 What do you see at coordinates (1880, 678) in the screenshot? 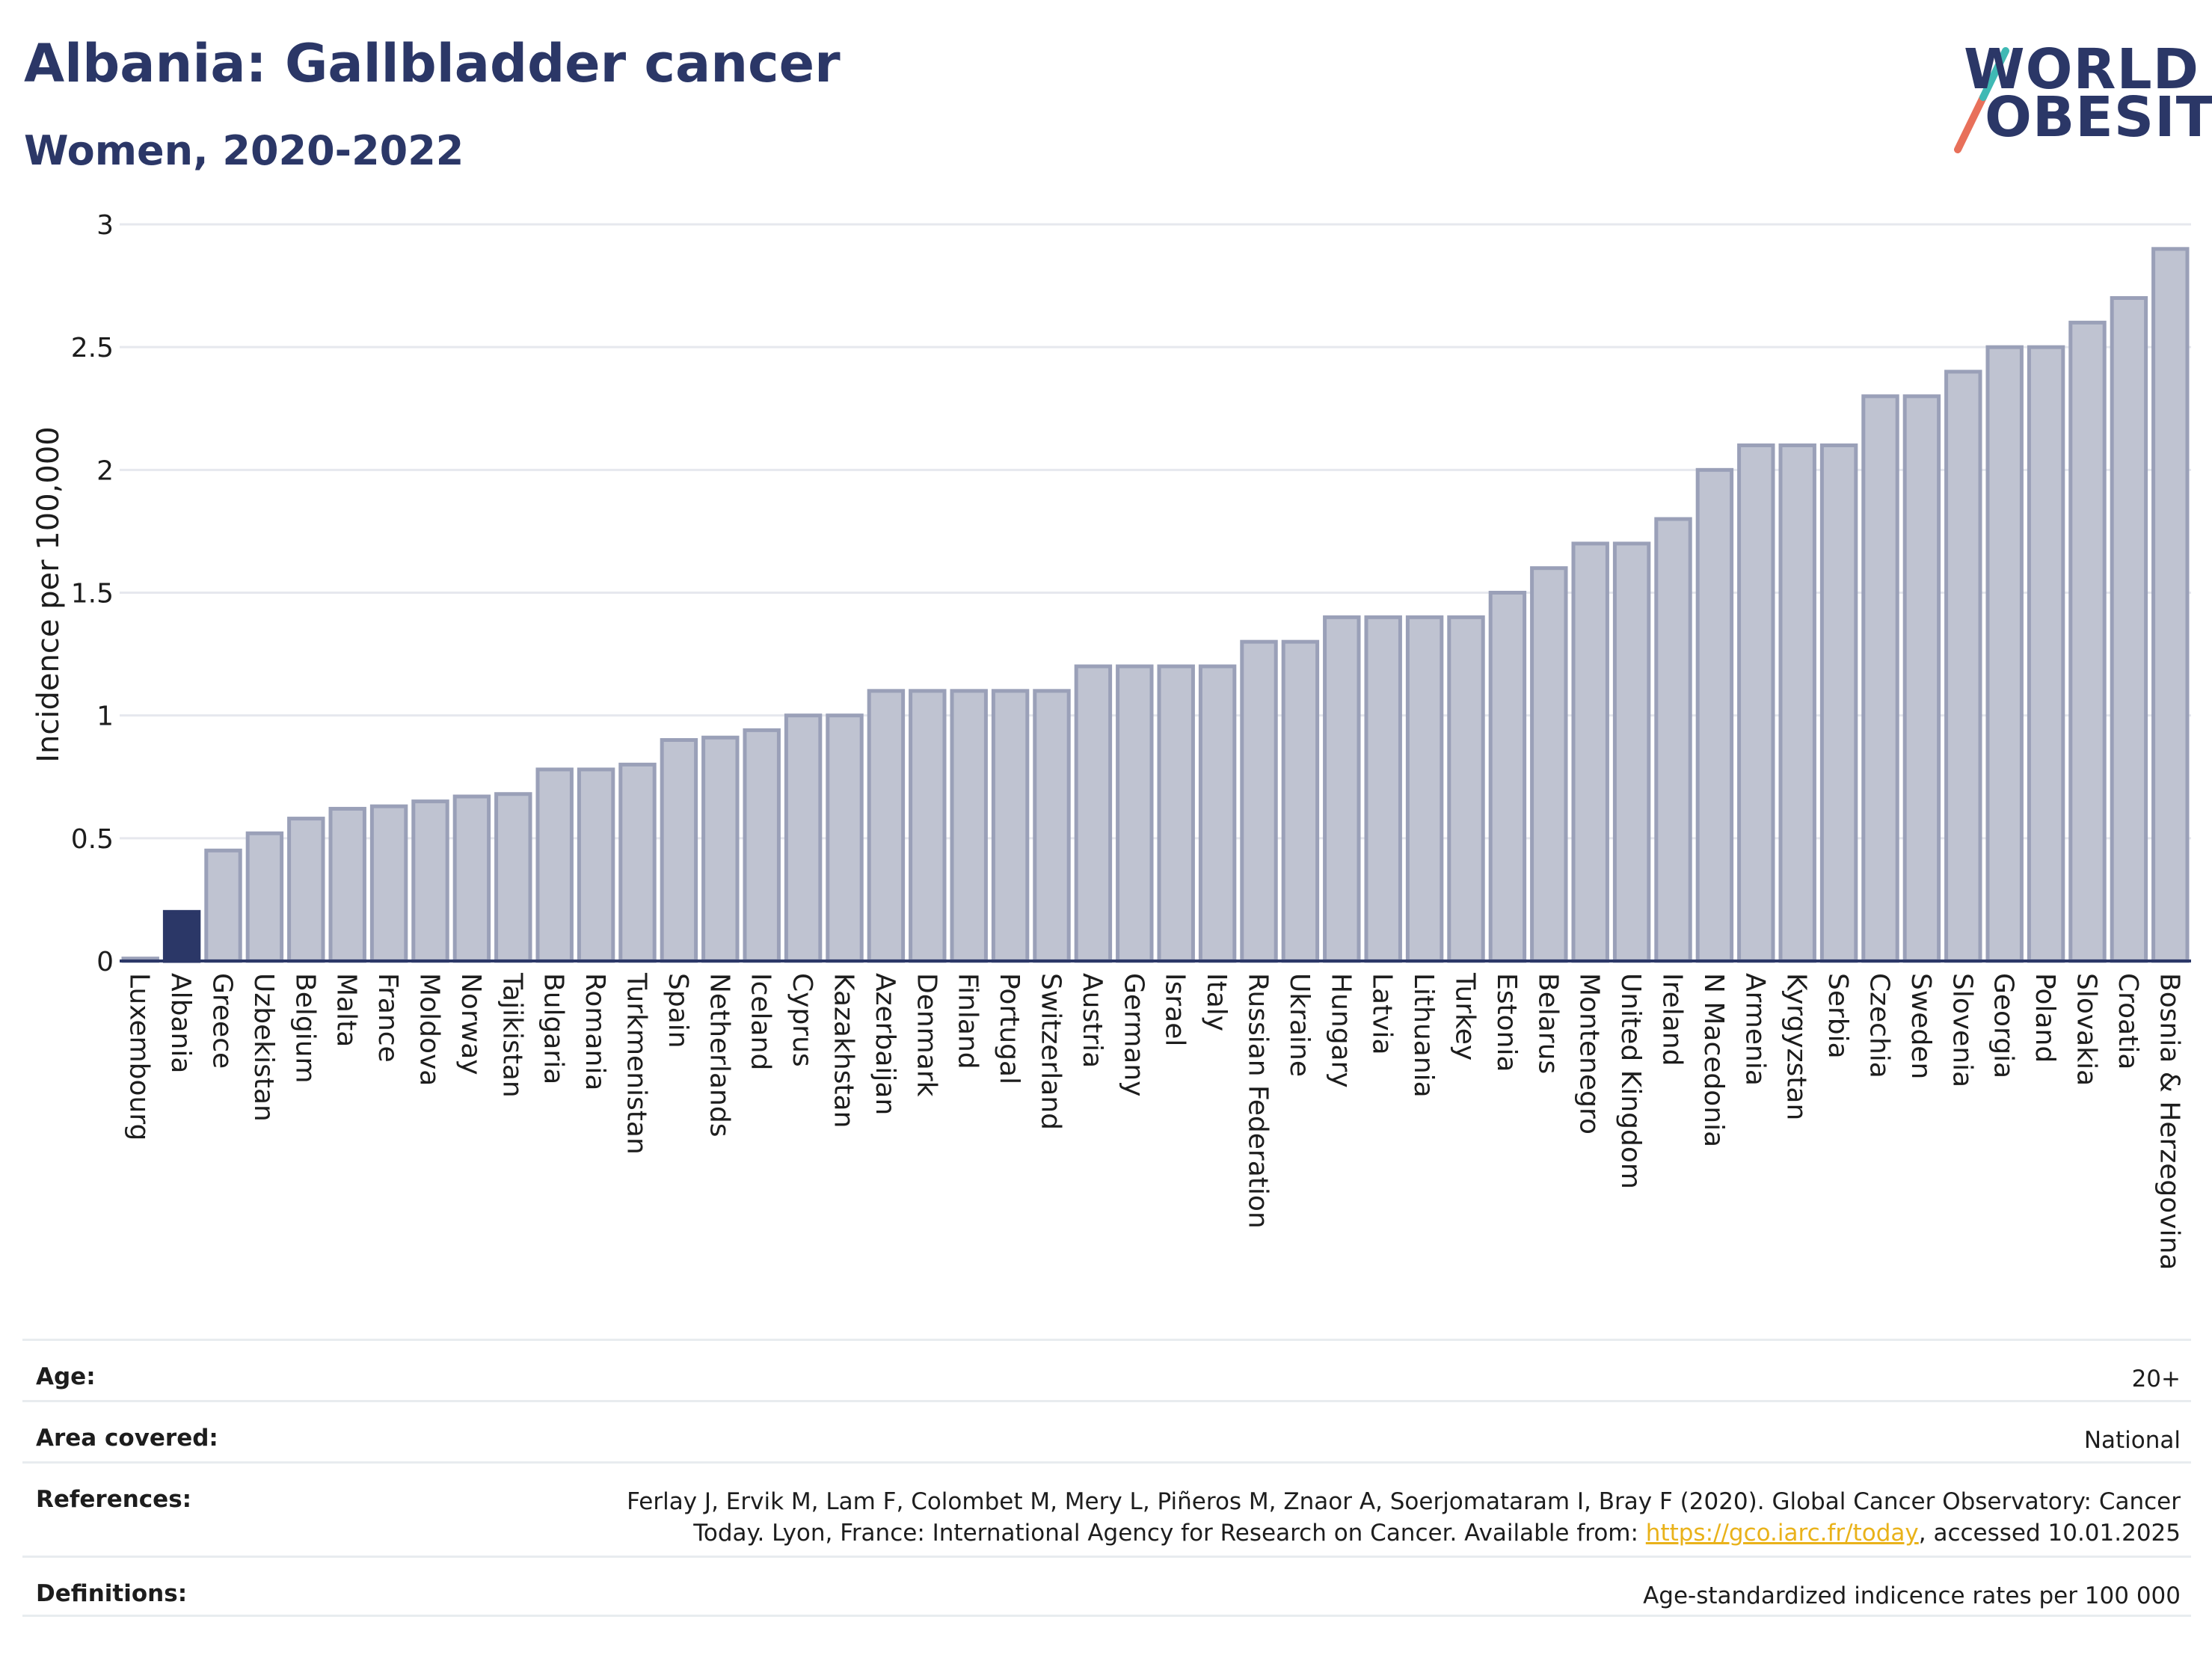
I see `bar-czechia` at bounding box center [1880, 678].